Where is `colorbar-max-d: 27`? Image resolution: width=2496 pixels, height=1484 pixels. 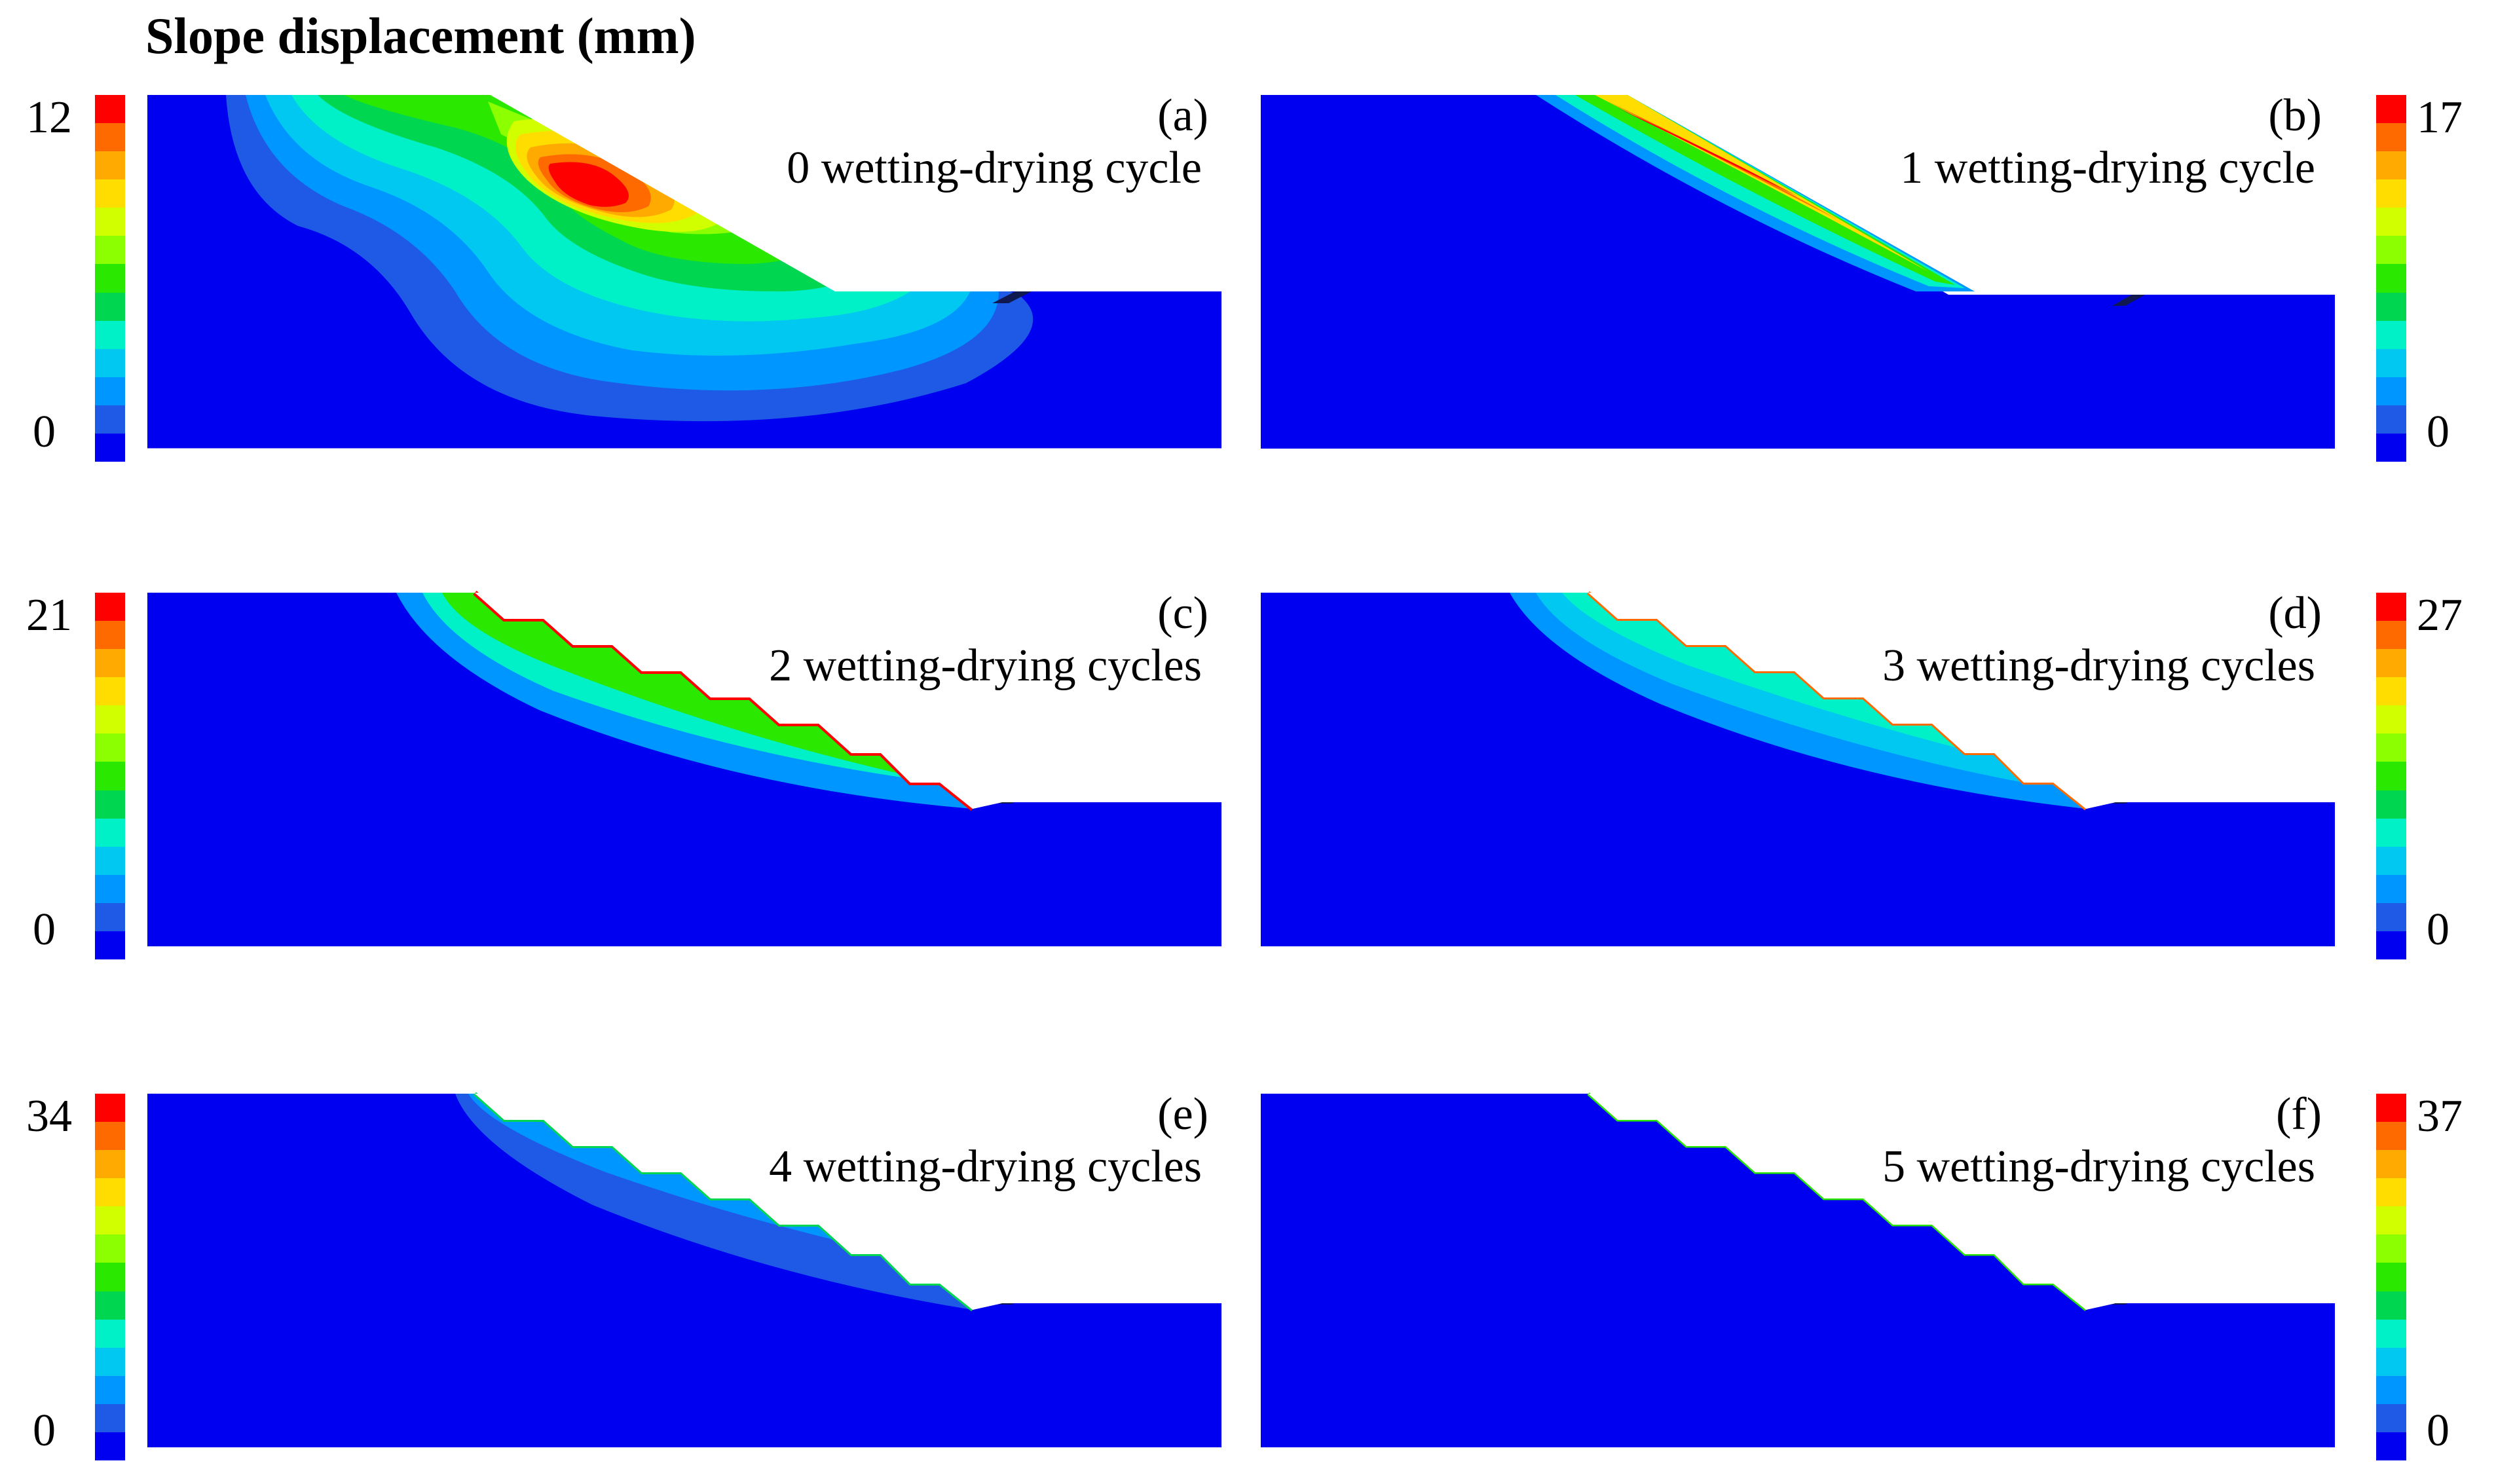
colorbar-max-d: 27 is located at coordinates (2440, 615).